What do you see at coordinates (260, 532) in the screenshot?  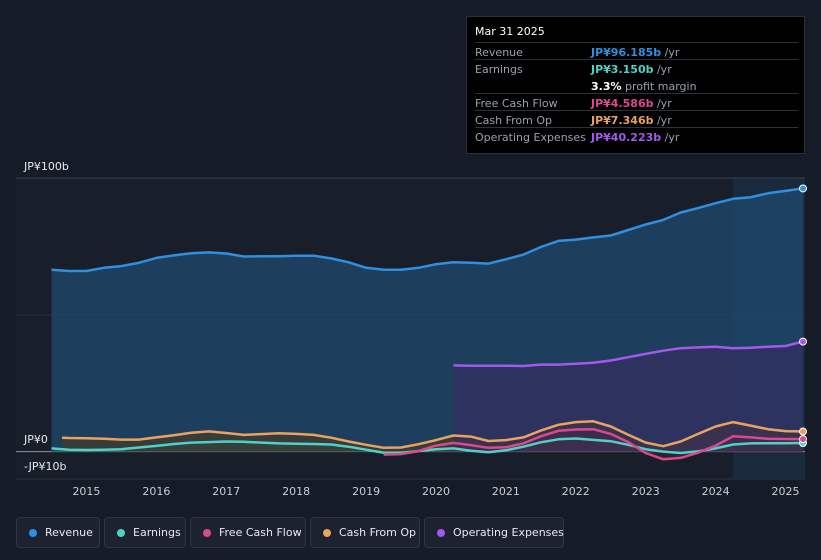 I see `legend-label: Free Cash Flow` at bounding box center [260, 532].